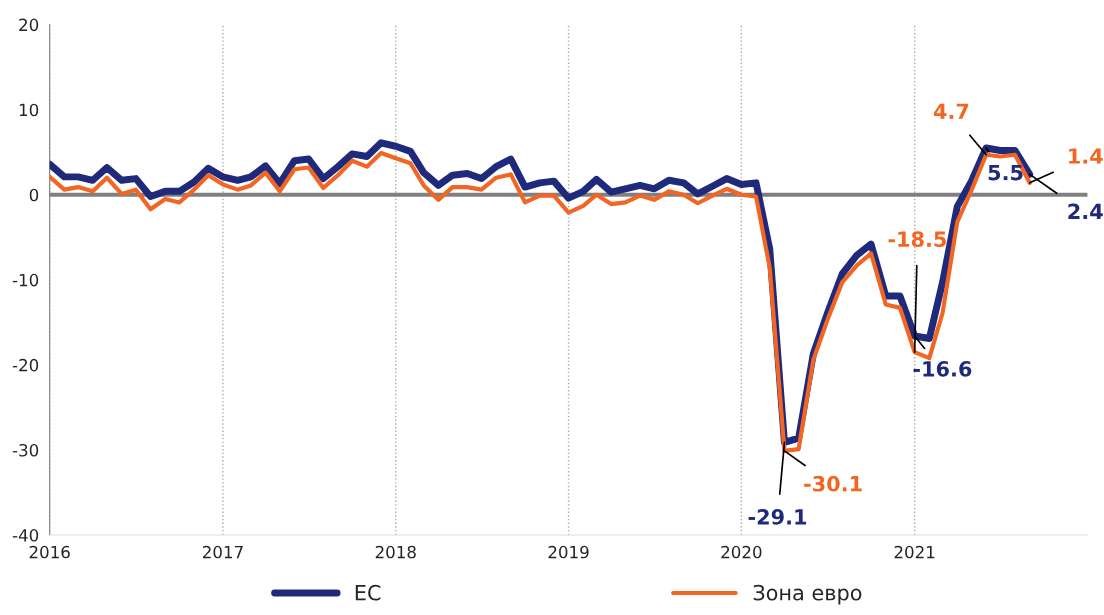 Image resolution: width=1104 pixels, height=615 pixels. Describe the element at coordinates (917, 239) in the screenshot. I see `annotation: -18.5` at that location.